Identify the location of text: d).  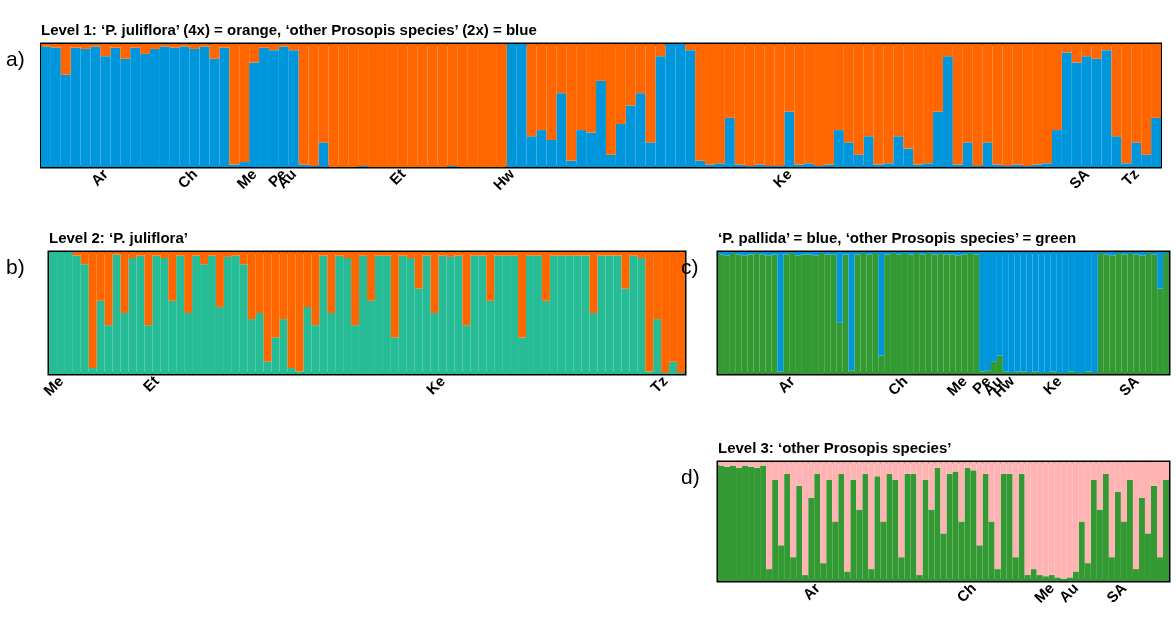
(690, 477).